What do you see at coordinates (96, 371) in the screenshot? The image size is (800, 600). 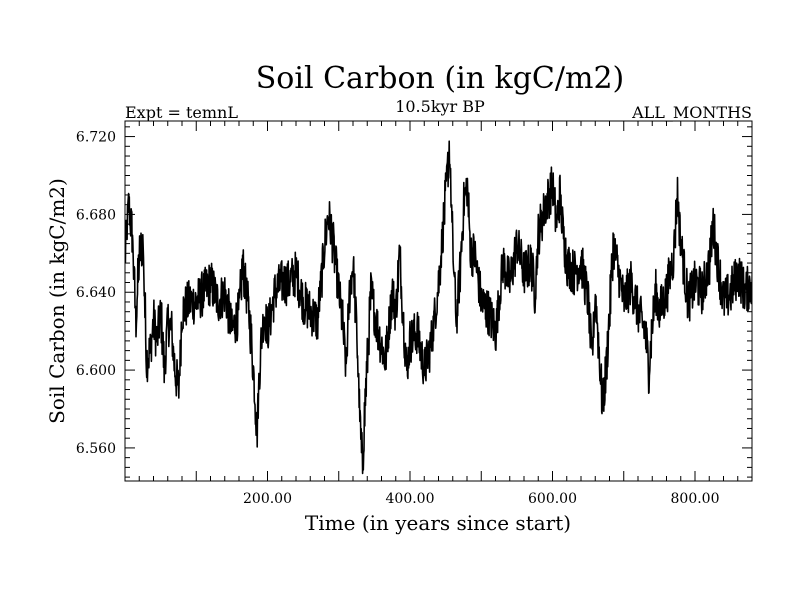 I see `y-tick-label: 6.600` at bounding box center [96, 371].